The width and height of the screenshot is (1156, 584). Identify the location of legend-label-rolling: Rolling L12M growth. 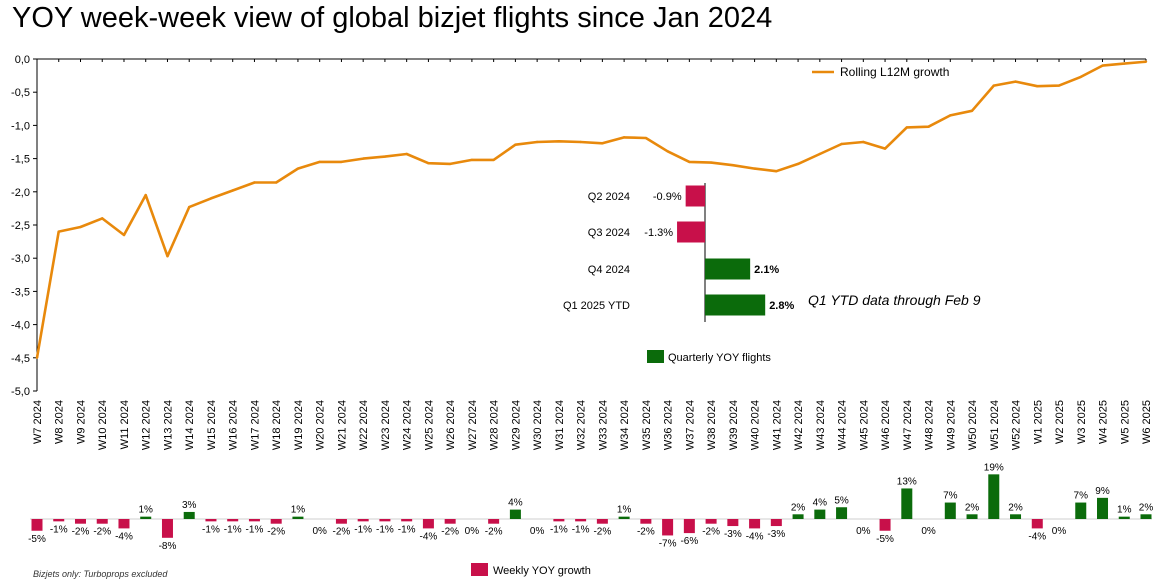
(894, 72).